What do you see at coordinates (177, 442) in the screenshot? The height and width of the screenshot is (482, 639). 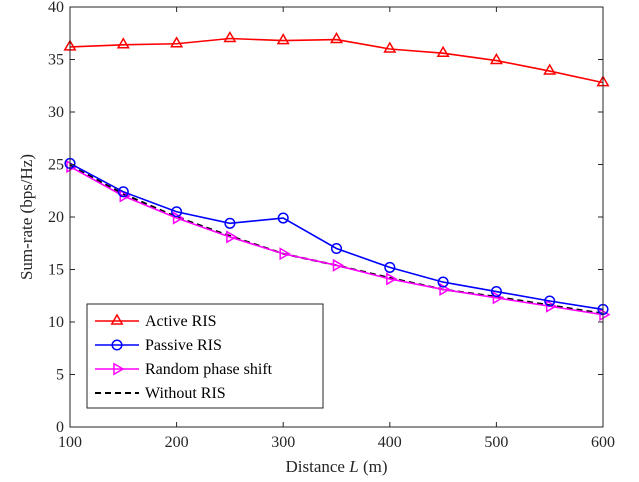 I see `x-tick-label: 200` at bounding box center [177, 442].